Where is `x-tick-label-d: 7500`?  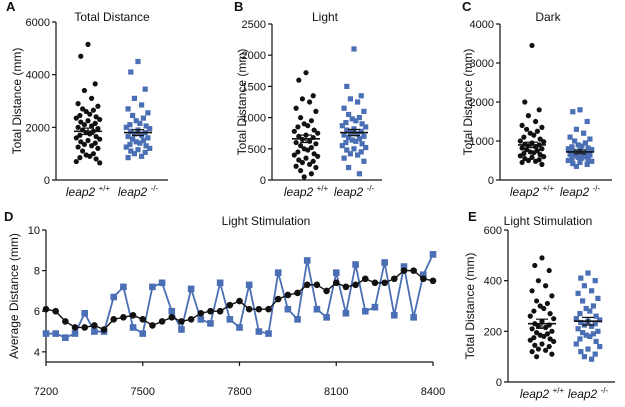 x-tick-label-d: 7500 is located at coordinates (143, 392).